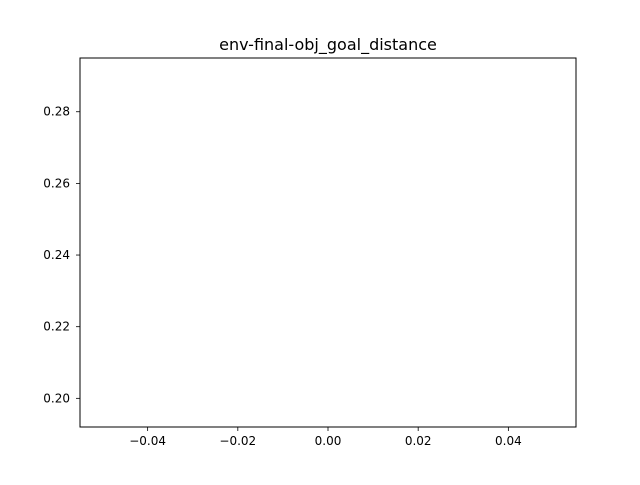 This screenshot has width=640, height=485. I want to click on y-tick-label: 0.26, so click(56, 183).